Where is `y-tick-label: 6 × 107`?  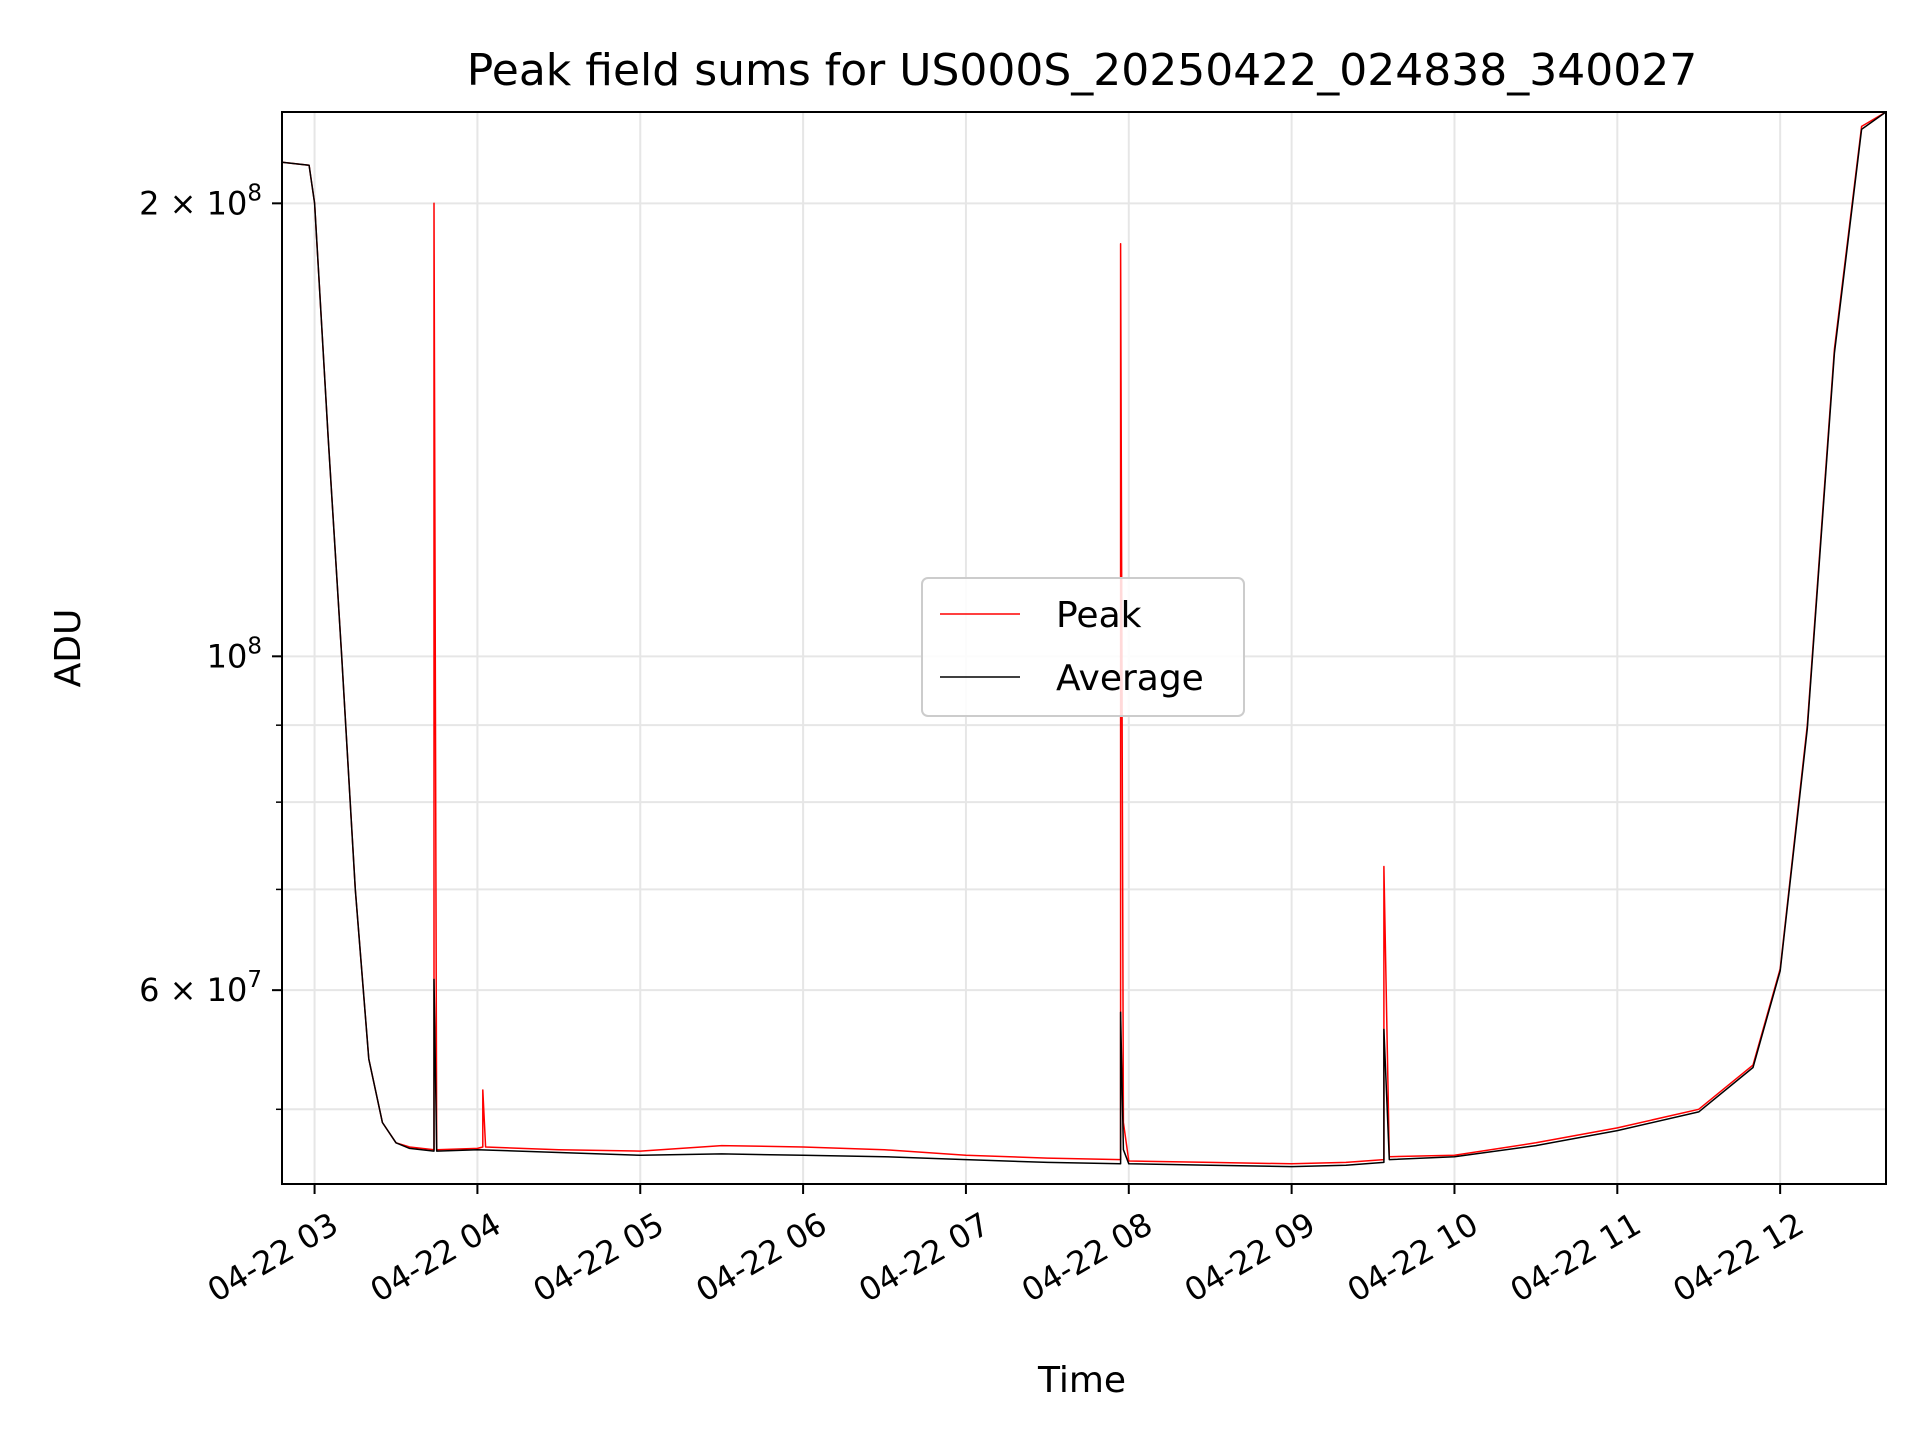 y-tick-label: 6 × 107 is located at coordinates (200, 988).